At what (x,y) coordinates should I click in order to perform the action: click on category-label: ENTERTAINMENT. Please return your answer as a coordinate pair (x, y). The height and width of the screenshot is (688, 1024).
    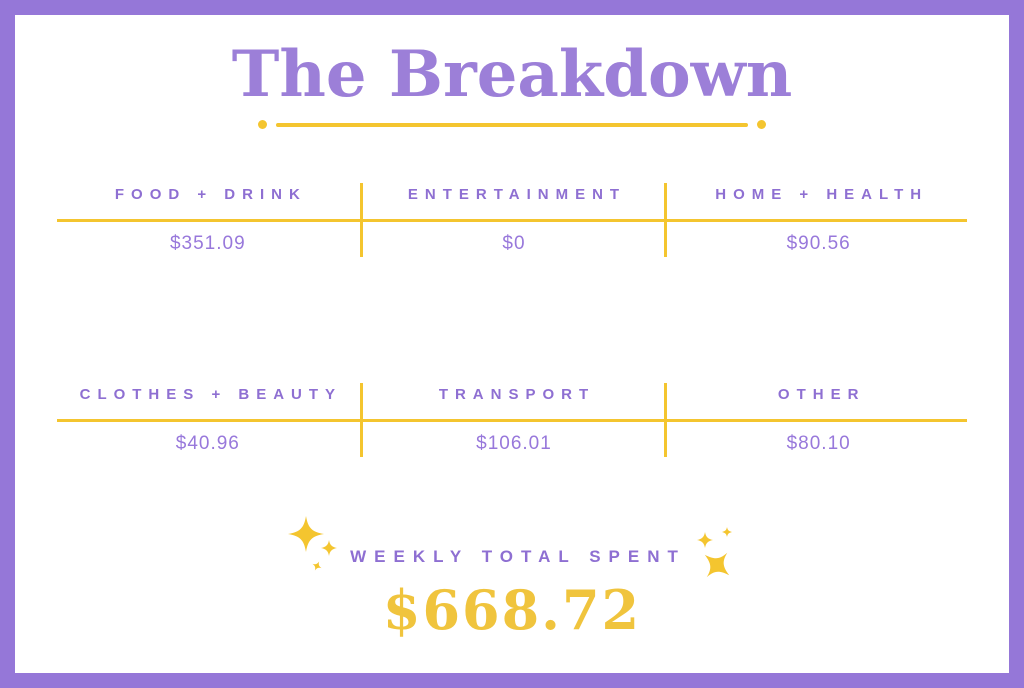
    Looking at the image, I should click on (517, 195).